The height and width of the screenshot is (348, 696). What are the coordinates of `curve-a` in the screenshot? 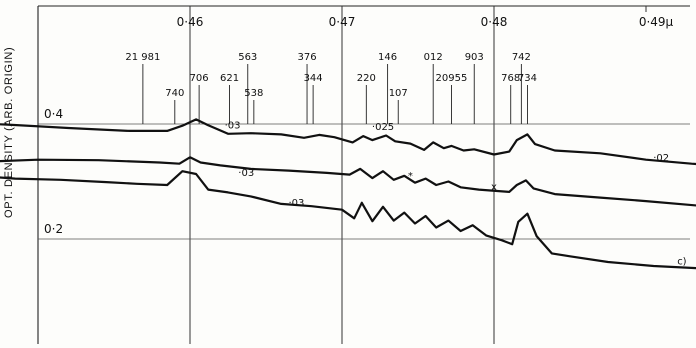 It's located at (348, 142).